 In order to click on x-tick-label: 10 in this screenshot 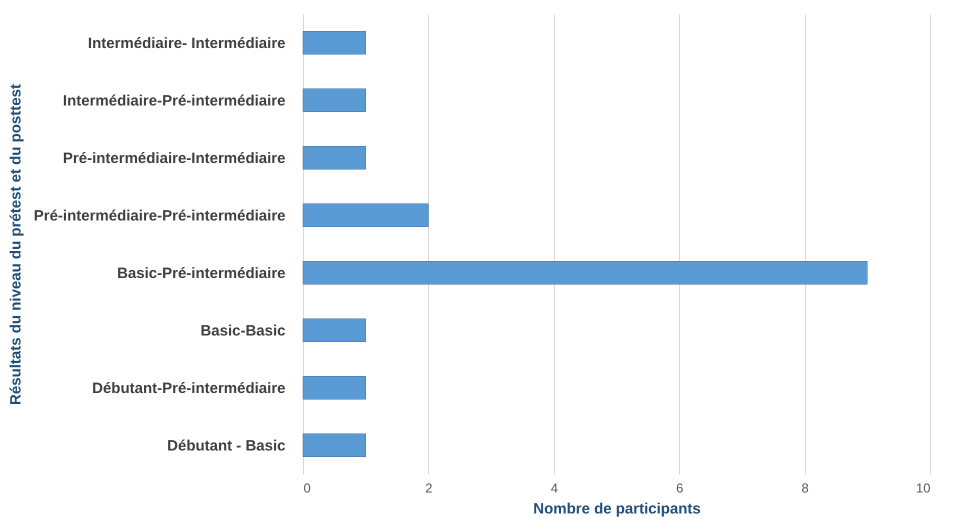, I will do `click(923, 488)`.